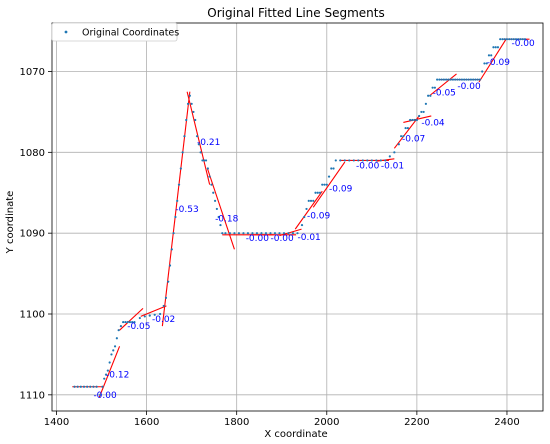  What do you see at coordinates (413, 140) in the screenshot?
I see `slope-label: -0.07` at bounding box center [413, 140].